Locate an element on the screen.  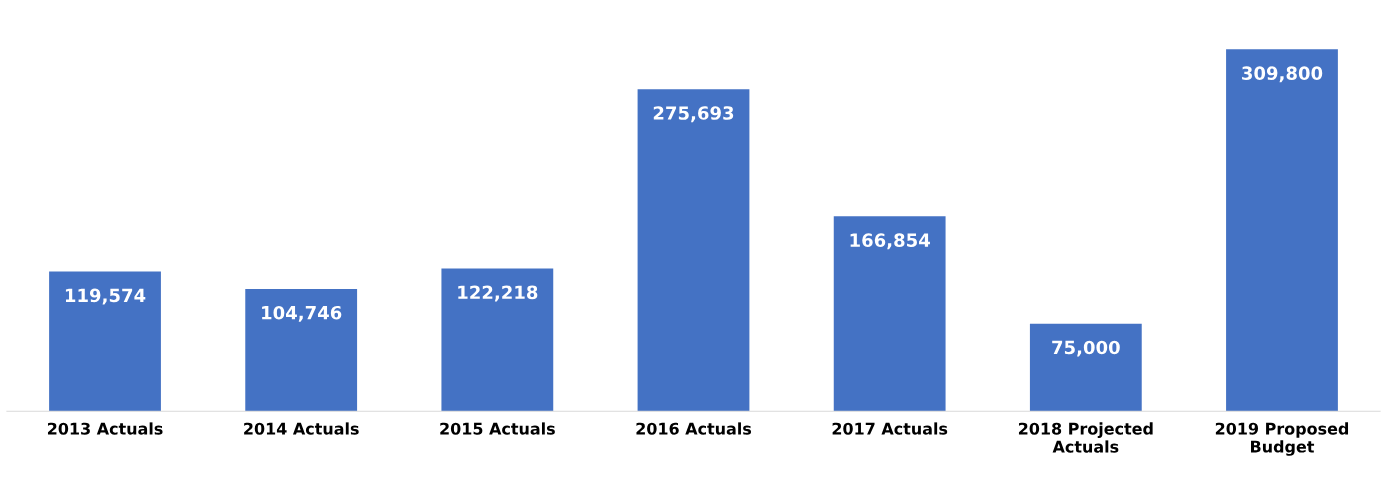
x-tick-label: 2019 Proposed Budget is located at coordinates (1282, 439).